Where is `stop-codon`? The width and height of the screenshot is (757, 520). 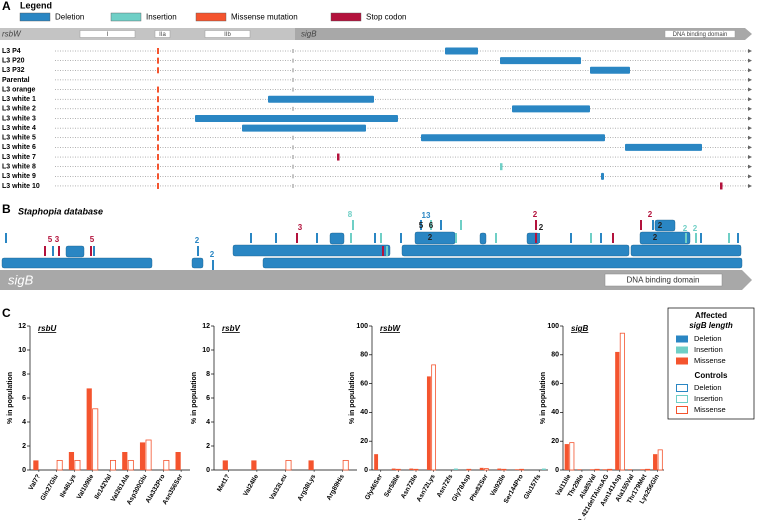 stop-codon is located at coordinates (721, 186).